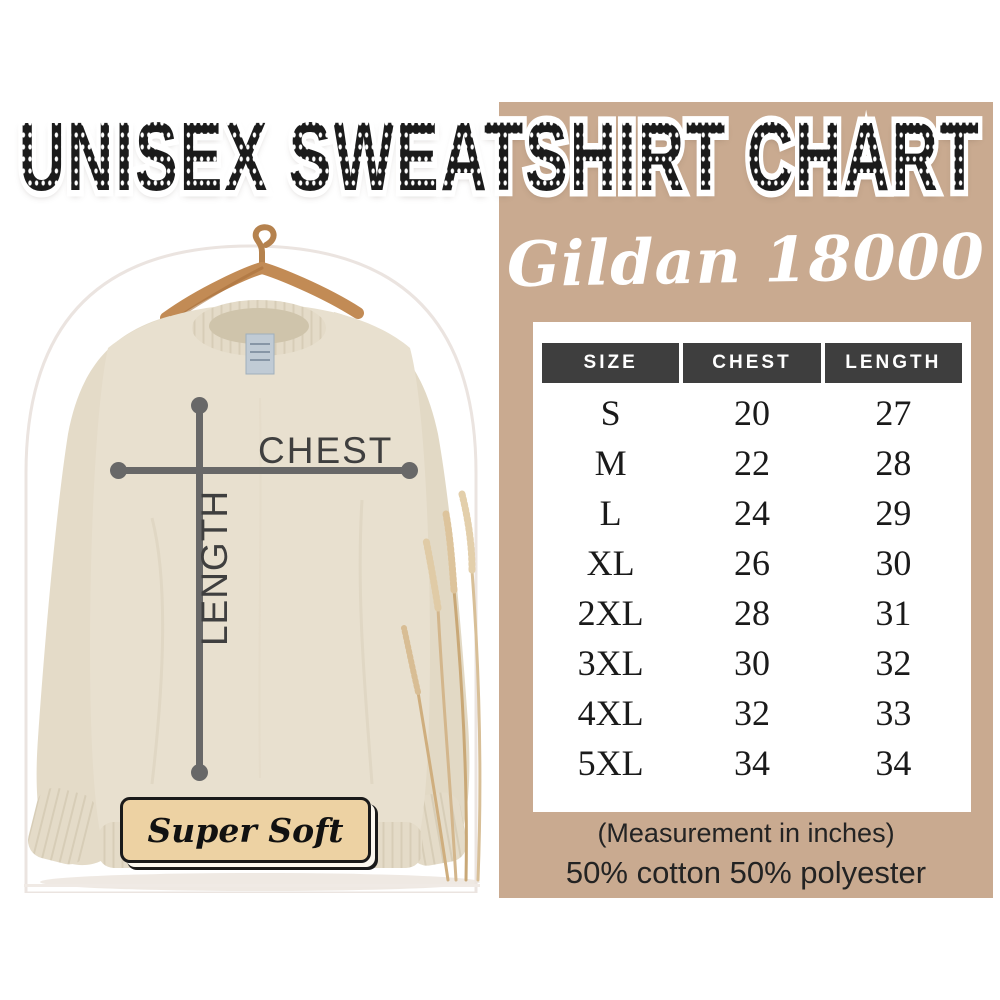  I want to click on column-header-chest: CHEST, so click(752, 363).